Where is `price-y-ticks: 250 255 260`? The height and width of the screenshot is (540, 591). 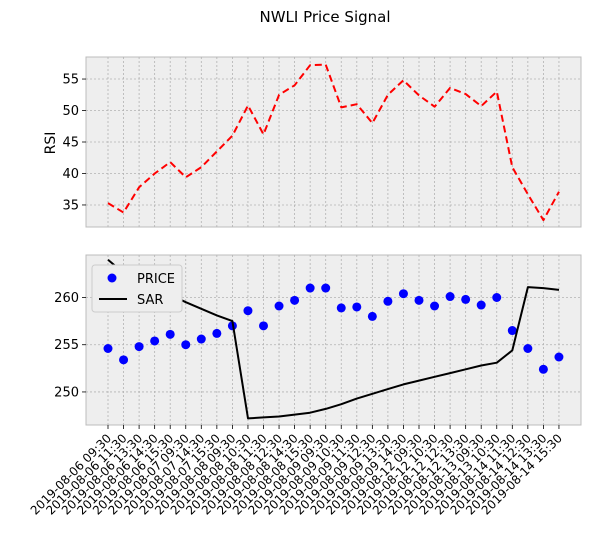
price-y-ticks: 250 255 260 is located at coordinates (70, 345).